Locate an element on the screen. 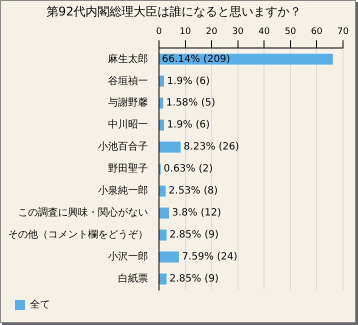 This screenshot has height=325, width=358. data-label: 7.59% (24) is located at coordinates (210, 257).